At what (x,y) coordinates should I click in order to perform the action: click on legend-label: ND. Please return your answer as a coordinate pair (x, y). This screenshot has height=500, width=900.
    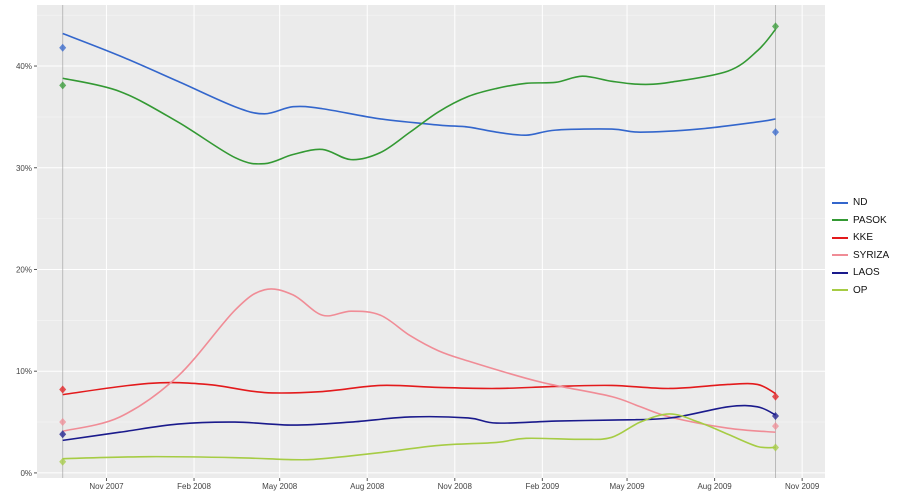
    Looking at the image, I should click on (860, 203).